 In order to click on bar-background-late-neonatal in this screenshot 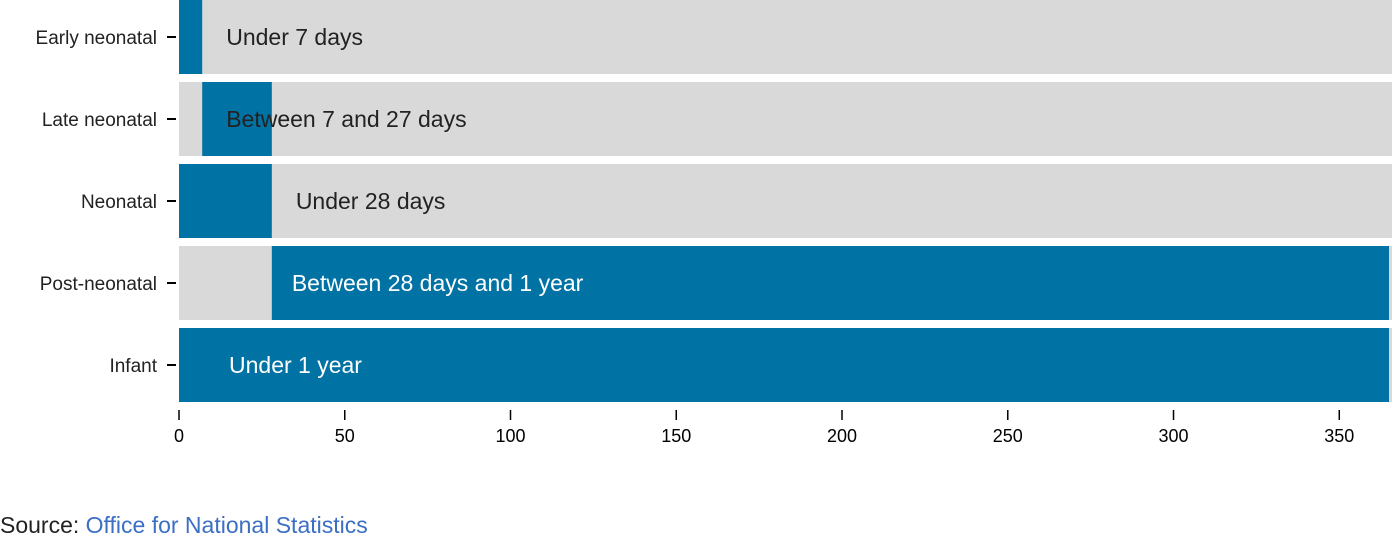, I will do `click(785, 119)`.